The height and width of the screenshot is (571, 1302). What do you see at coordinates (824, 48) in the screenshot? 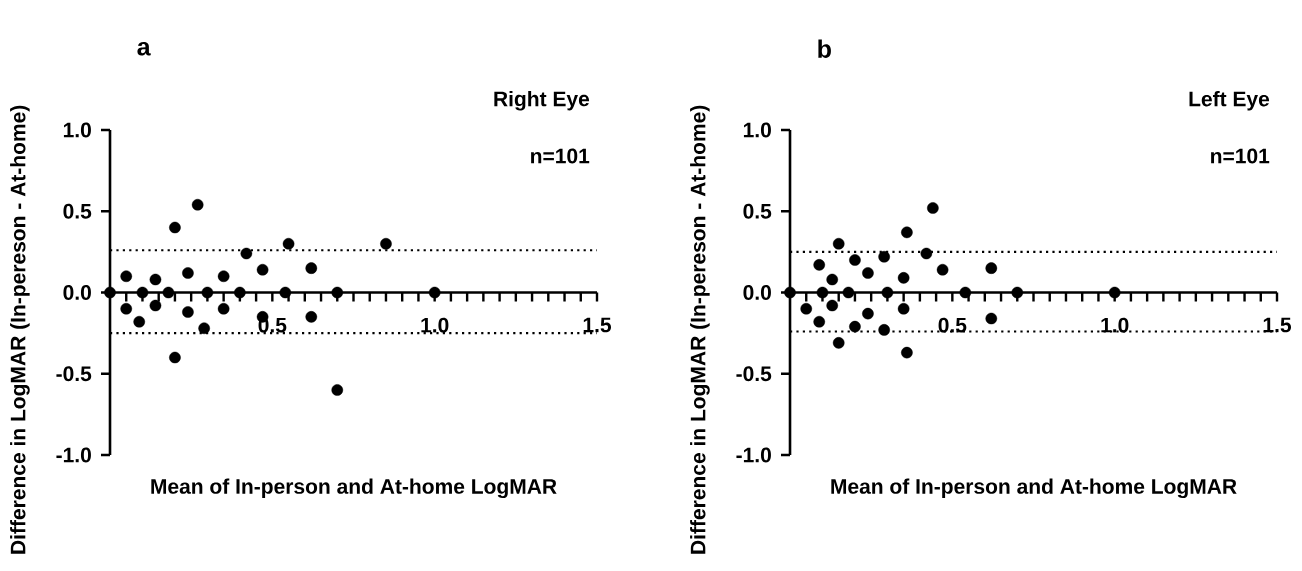
I see `text: b` at bounding box center [824, 48].